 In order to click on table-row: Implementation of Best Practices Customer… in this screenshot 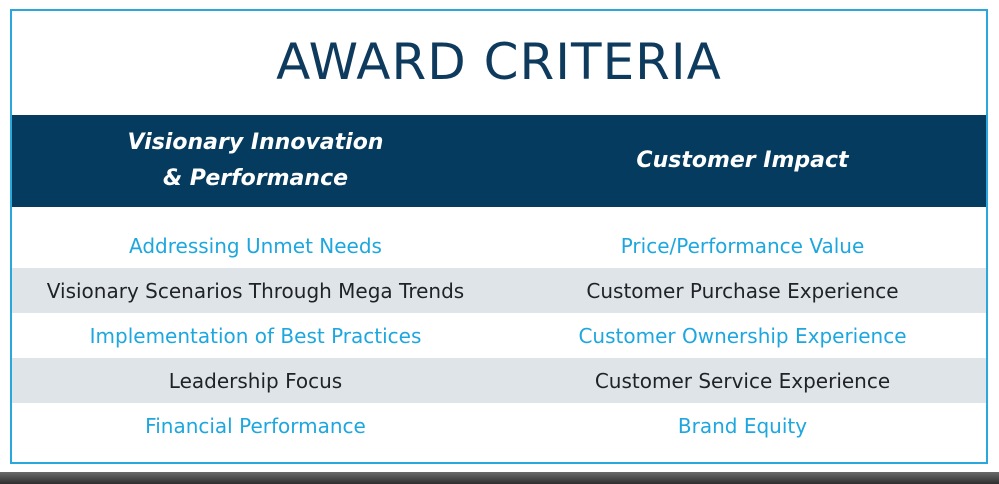, I will do `click(499, 335)`.